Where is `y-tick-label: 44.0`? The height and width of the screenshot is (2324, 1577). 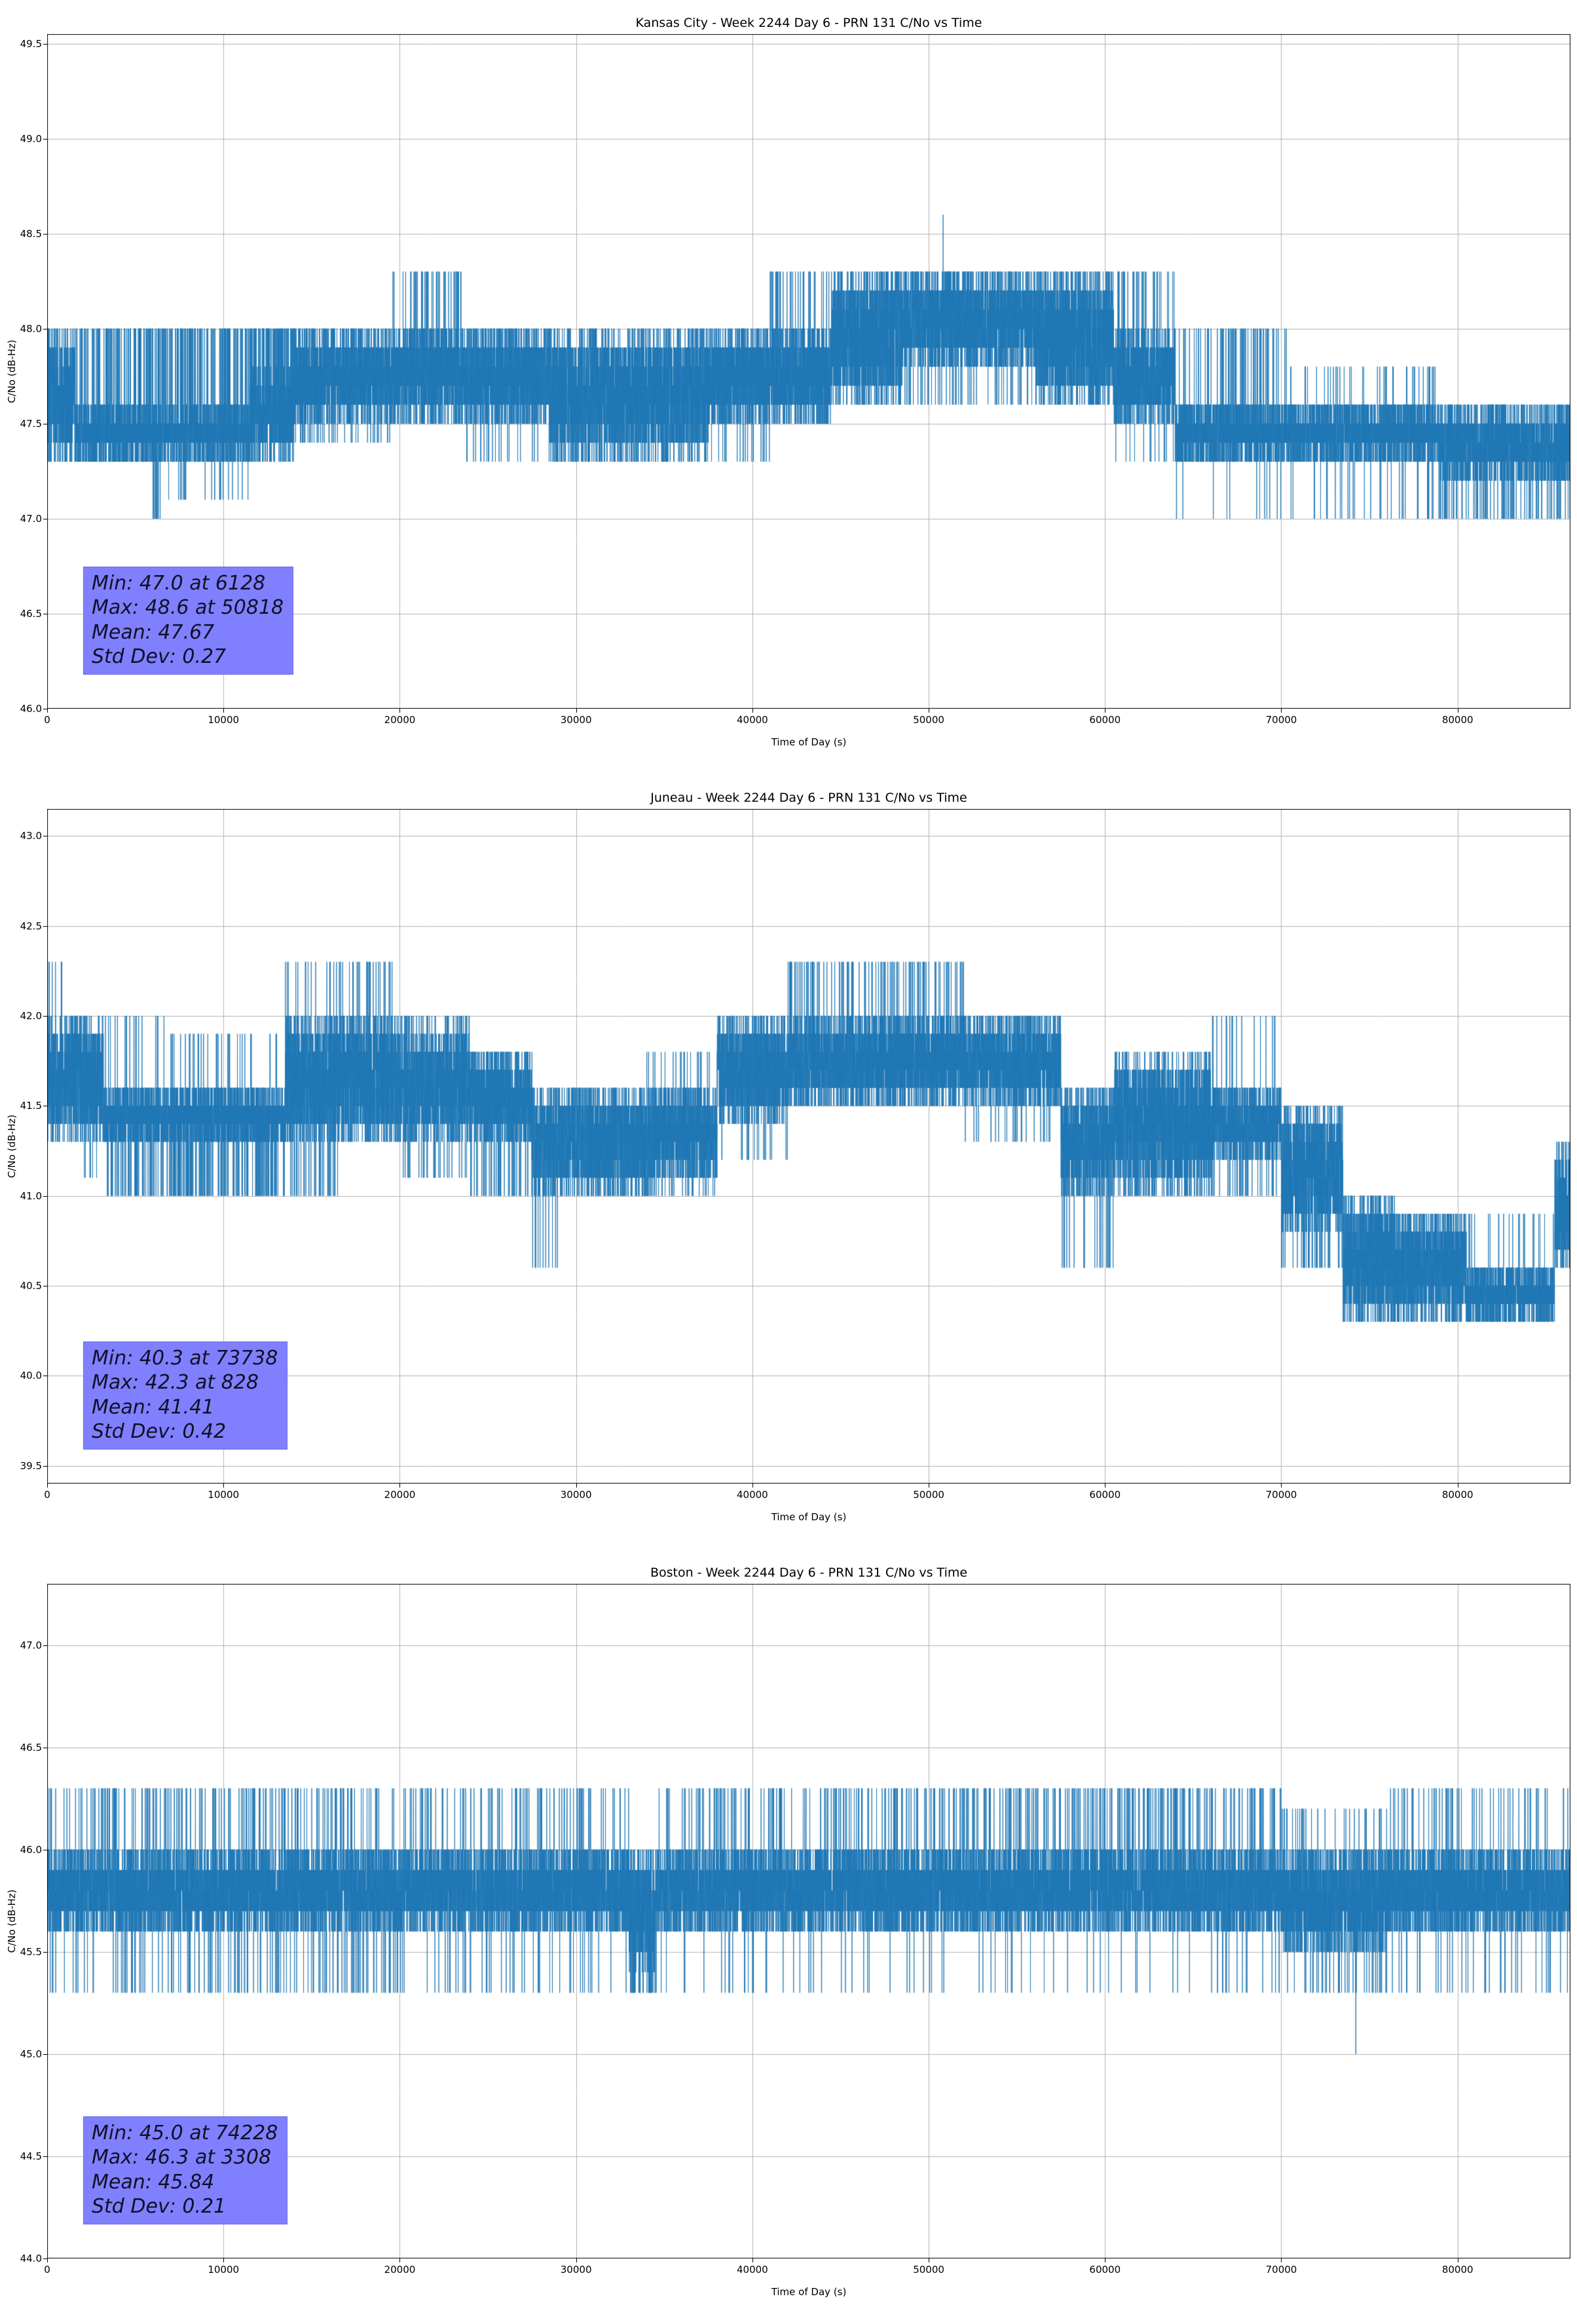
y-tick-label: 44.0 is located at coordinates (31, 2258).